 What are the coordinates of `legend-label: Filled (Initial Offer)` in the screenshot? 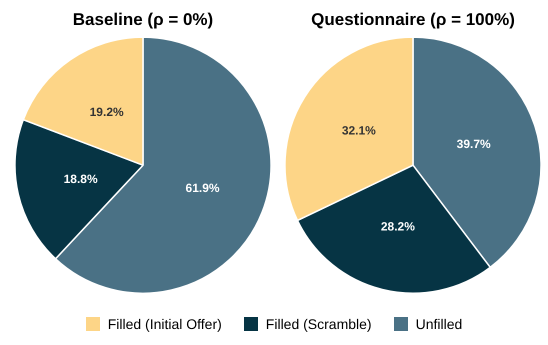 It's located at (165, 324).